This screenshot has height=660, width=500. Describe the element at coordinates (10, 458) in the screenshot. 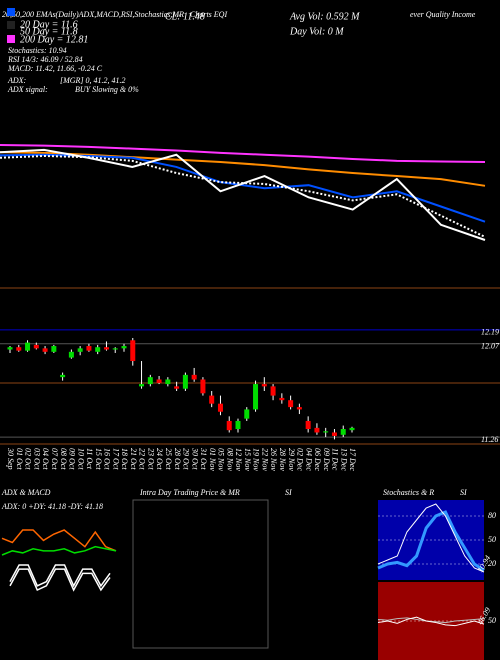

I see `x-tick-label: 30 Sep` at that location.